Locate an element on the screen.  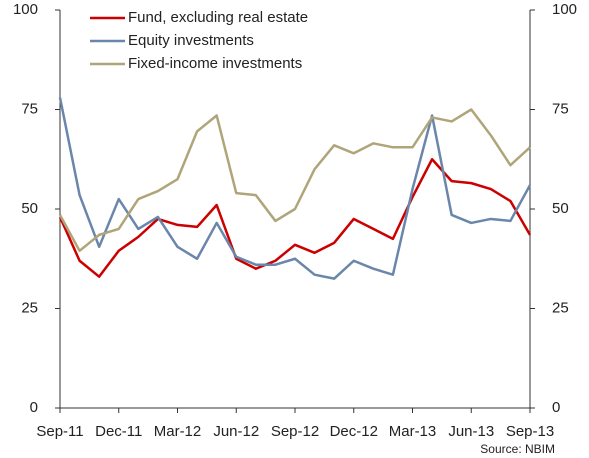
y2-tick-label: 100 is located at coordinates (564, 9).